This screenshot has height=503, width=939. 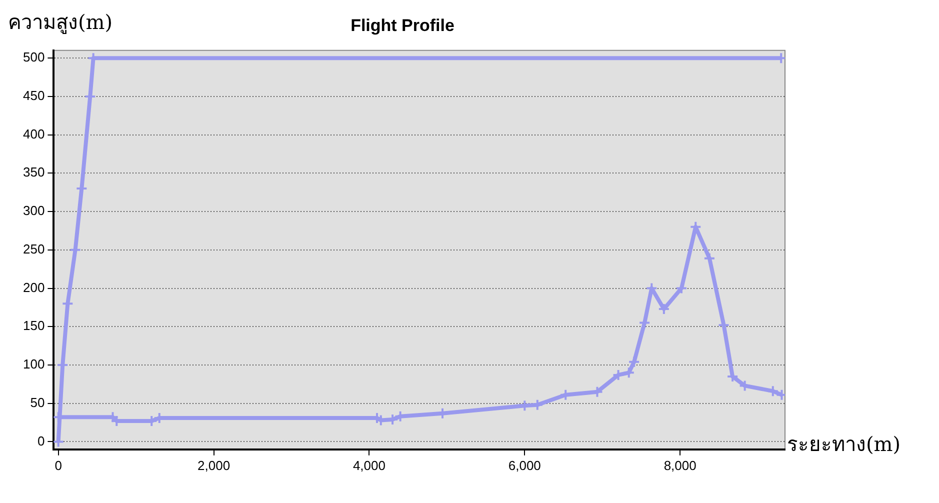 I want to click on x-axis-title: ระยะทาง(m), so click(x=844, y=444).